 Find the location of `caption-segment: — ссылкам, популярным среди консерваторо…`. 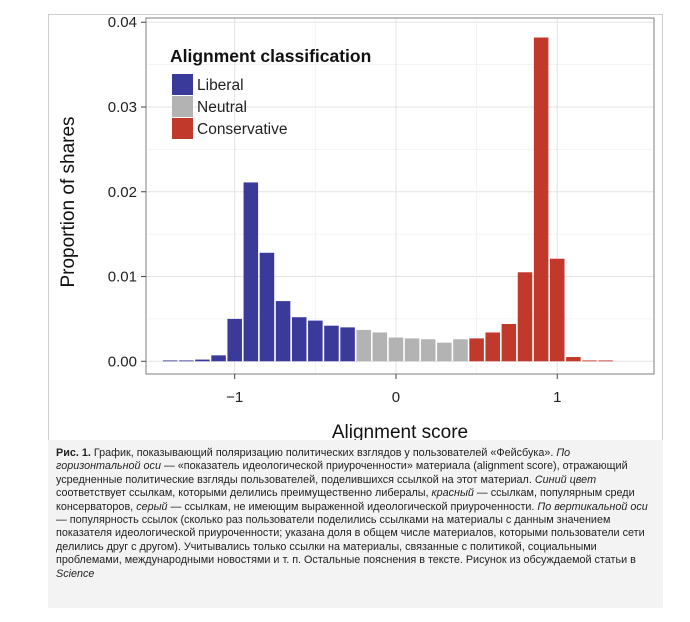

caption-segment: — ссылкам, популярным среди консерваторо… is located at coordinates (345, 500).